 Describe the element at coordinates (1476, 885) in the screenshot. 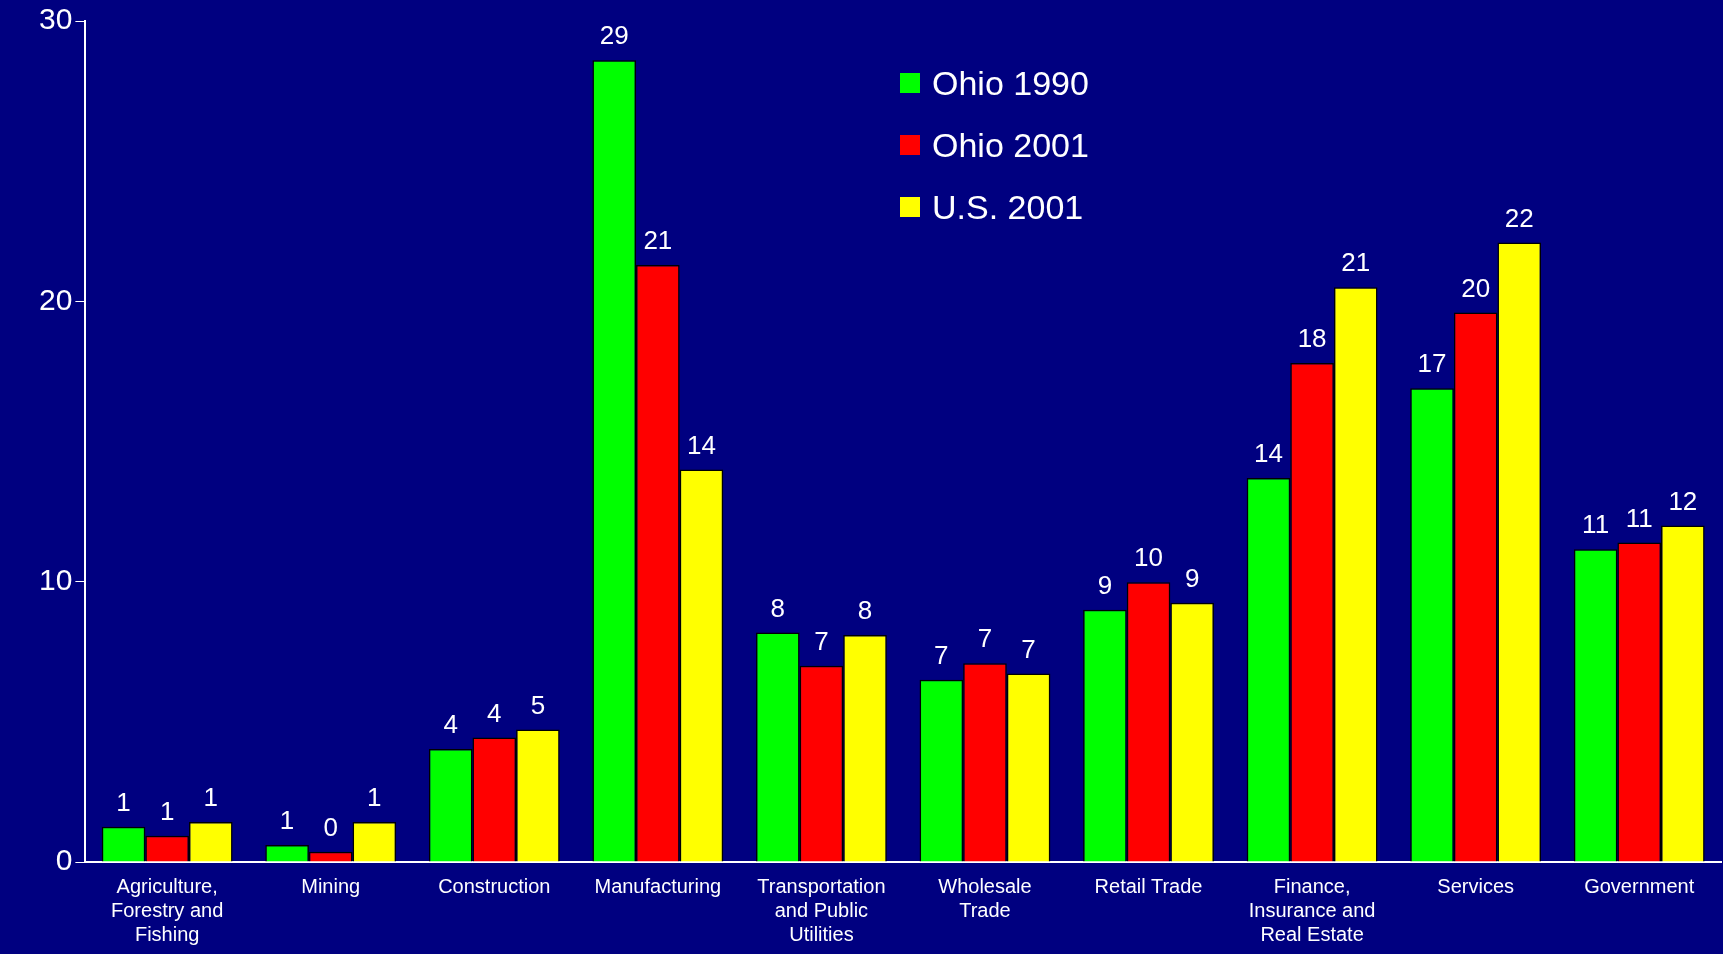

I see `x-tick-label: Services` at that location.